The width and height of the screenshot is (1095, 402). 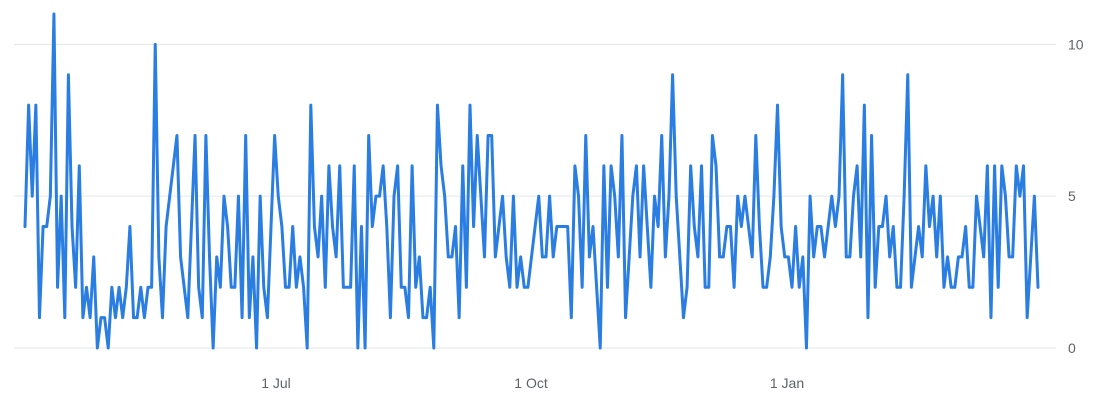 I want to click on x-axis-tick-labels: 1 Jul 1 Oct 1 Jan, so click(x=532, y=383).